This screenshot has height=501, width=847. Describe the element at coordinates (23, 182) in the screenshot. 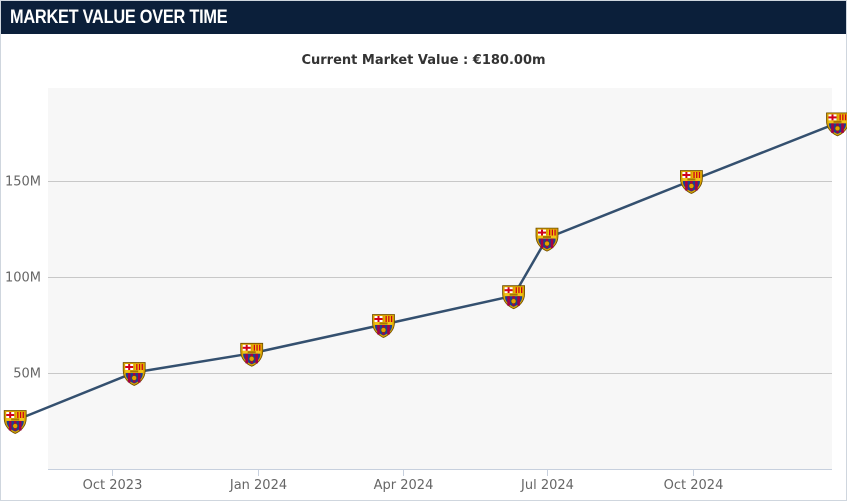

I see `y-tick-label: 150M` at that location.